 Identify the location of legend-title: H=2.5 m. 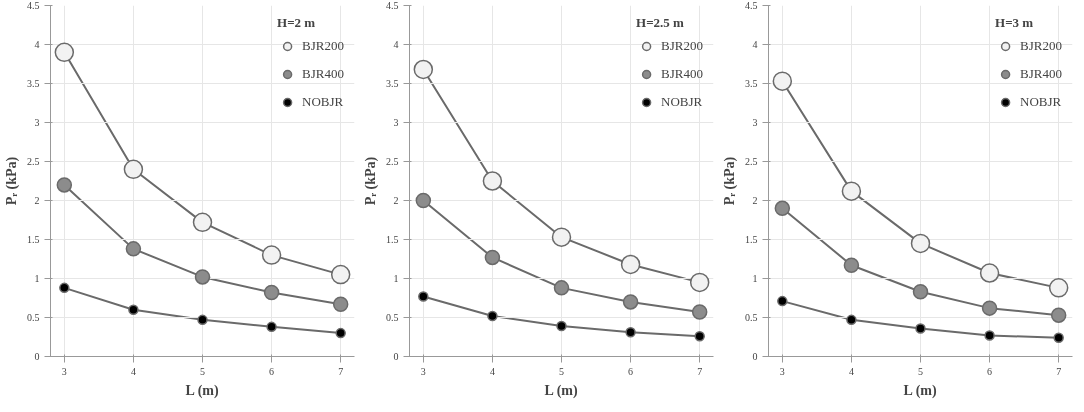
(660, 23).